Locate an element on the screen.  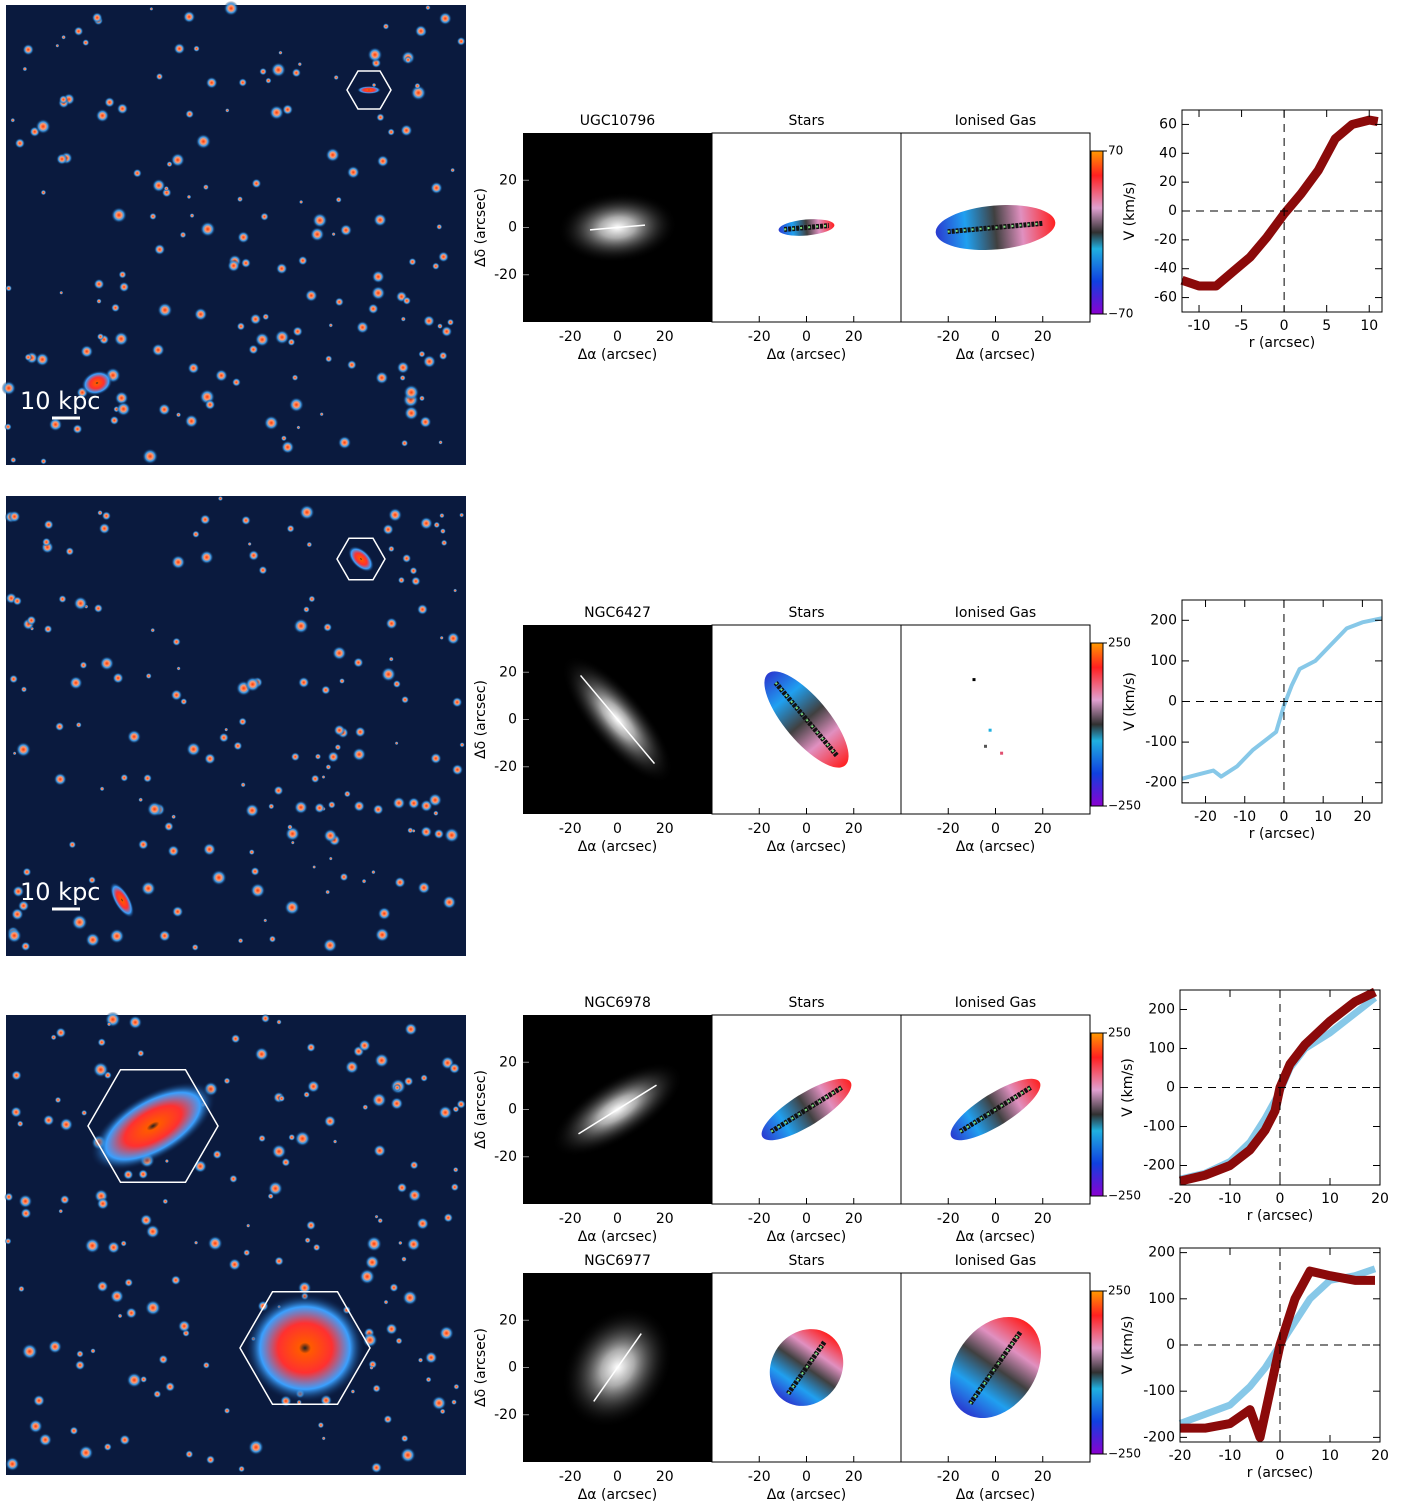
x-tick-label: 20 is located at coordinates (1043, 337).